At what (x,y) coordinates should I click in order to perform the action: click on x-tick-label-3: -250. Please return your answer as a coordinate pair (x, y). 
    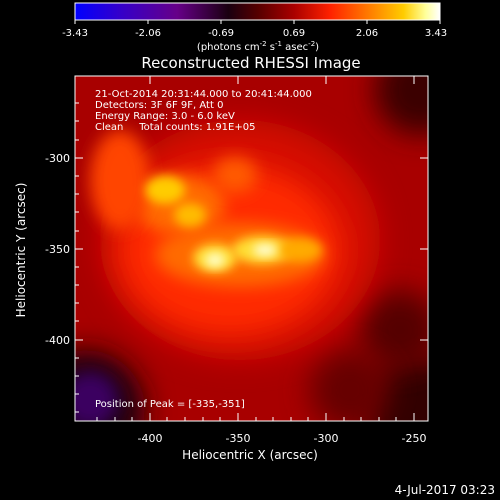
    Looking at the image, I should click on (414, 438).